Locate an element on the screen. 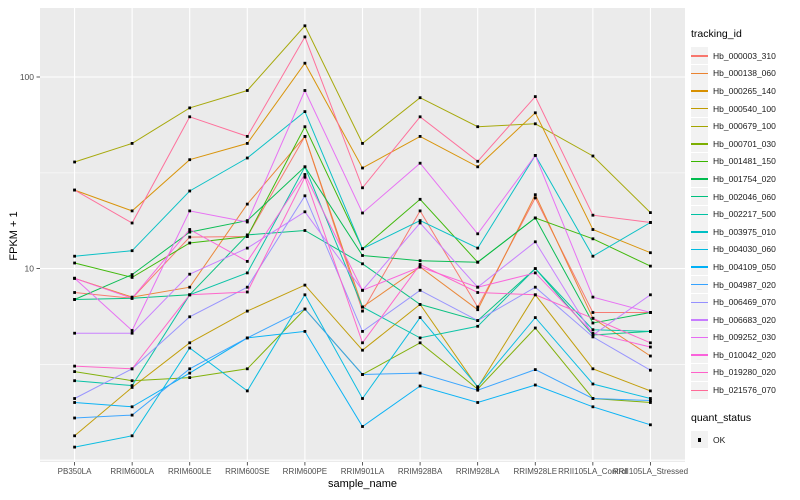  x-tick-label: RRII105LA_Stressed is located at coordinates (650, 471).